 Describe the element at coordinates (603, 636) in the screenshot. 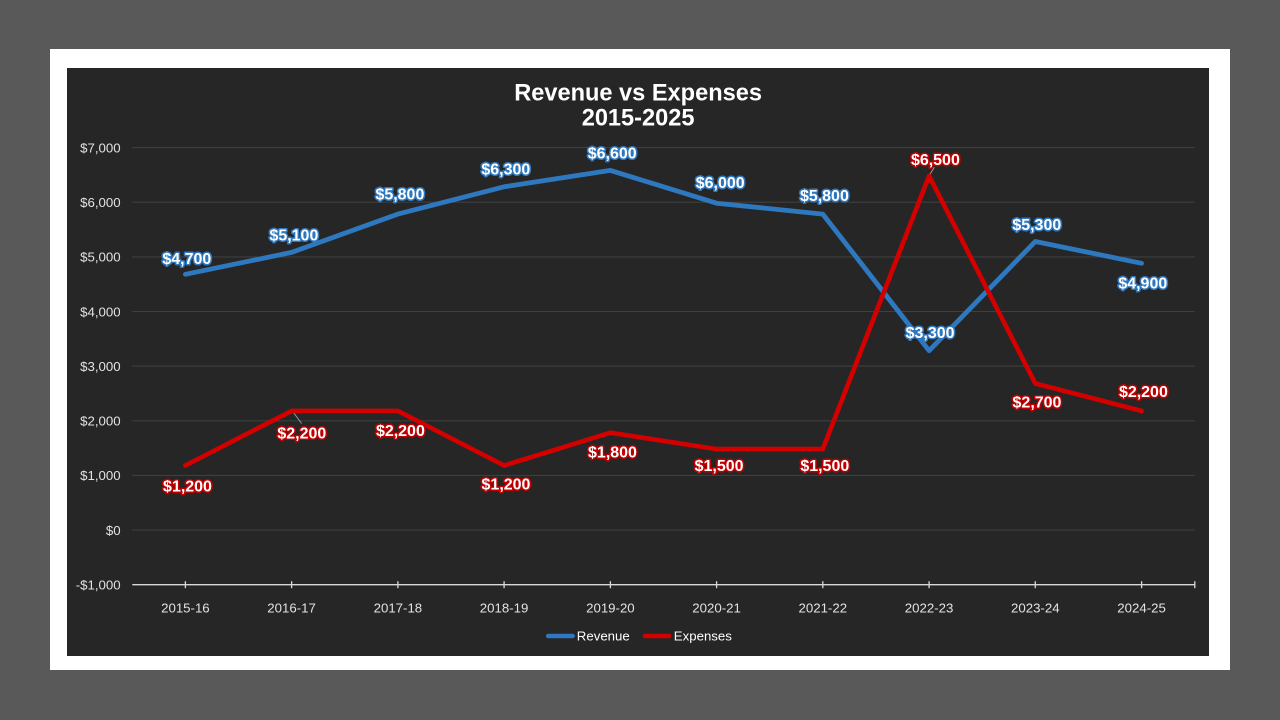

I see `svg-text: Revenue` at that location.